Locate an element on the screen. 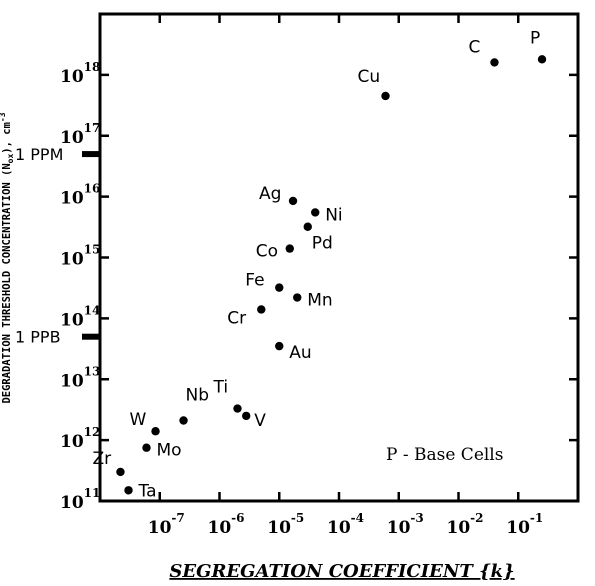 The width and height of the screenshot is (595, 586). point-label: P is located at coordinates (535, 38).